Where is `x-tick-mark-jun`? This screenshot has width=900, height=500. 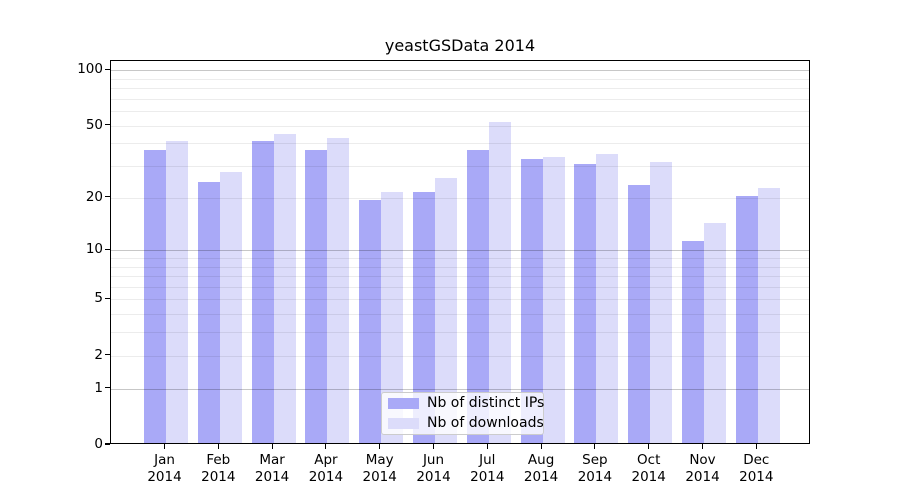
x-tick-mark-jun is located at coordinates (433, 446).